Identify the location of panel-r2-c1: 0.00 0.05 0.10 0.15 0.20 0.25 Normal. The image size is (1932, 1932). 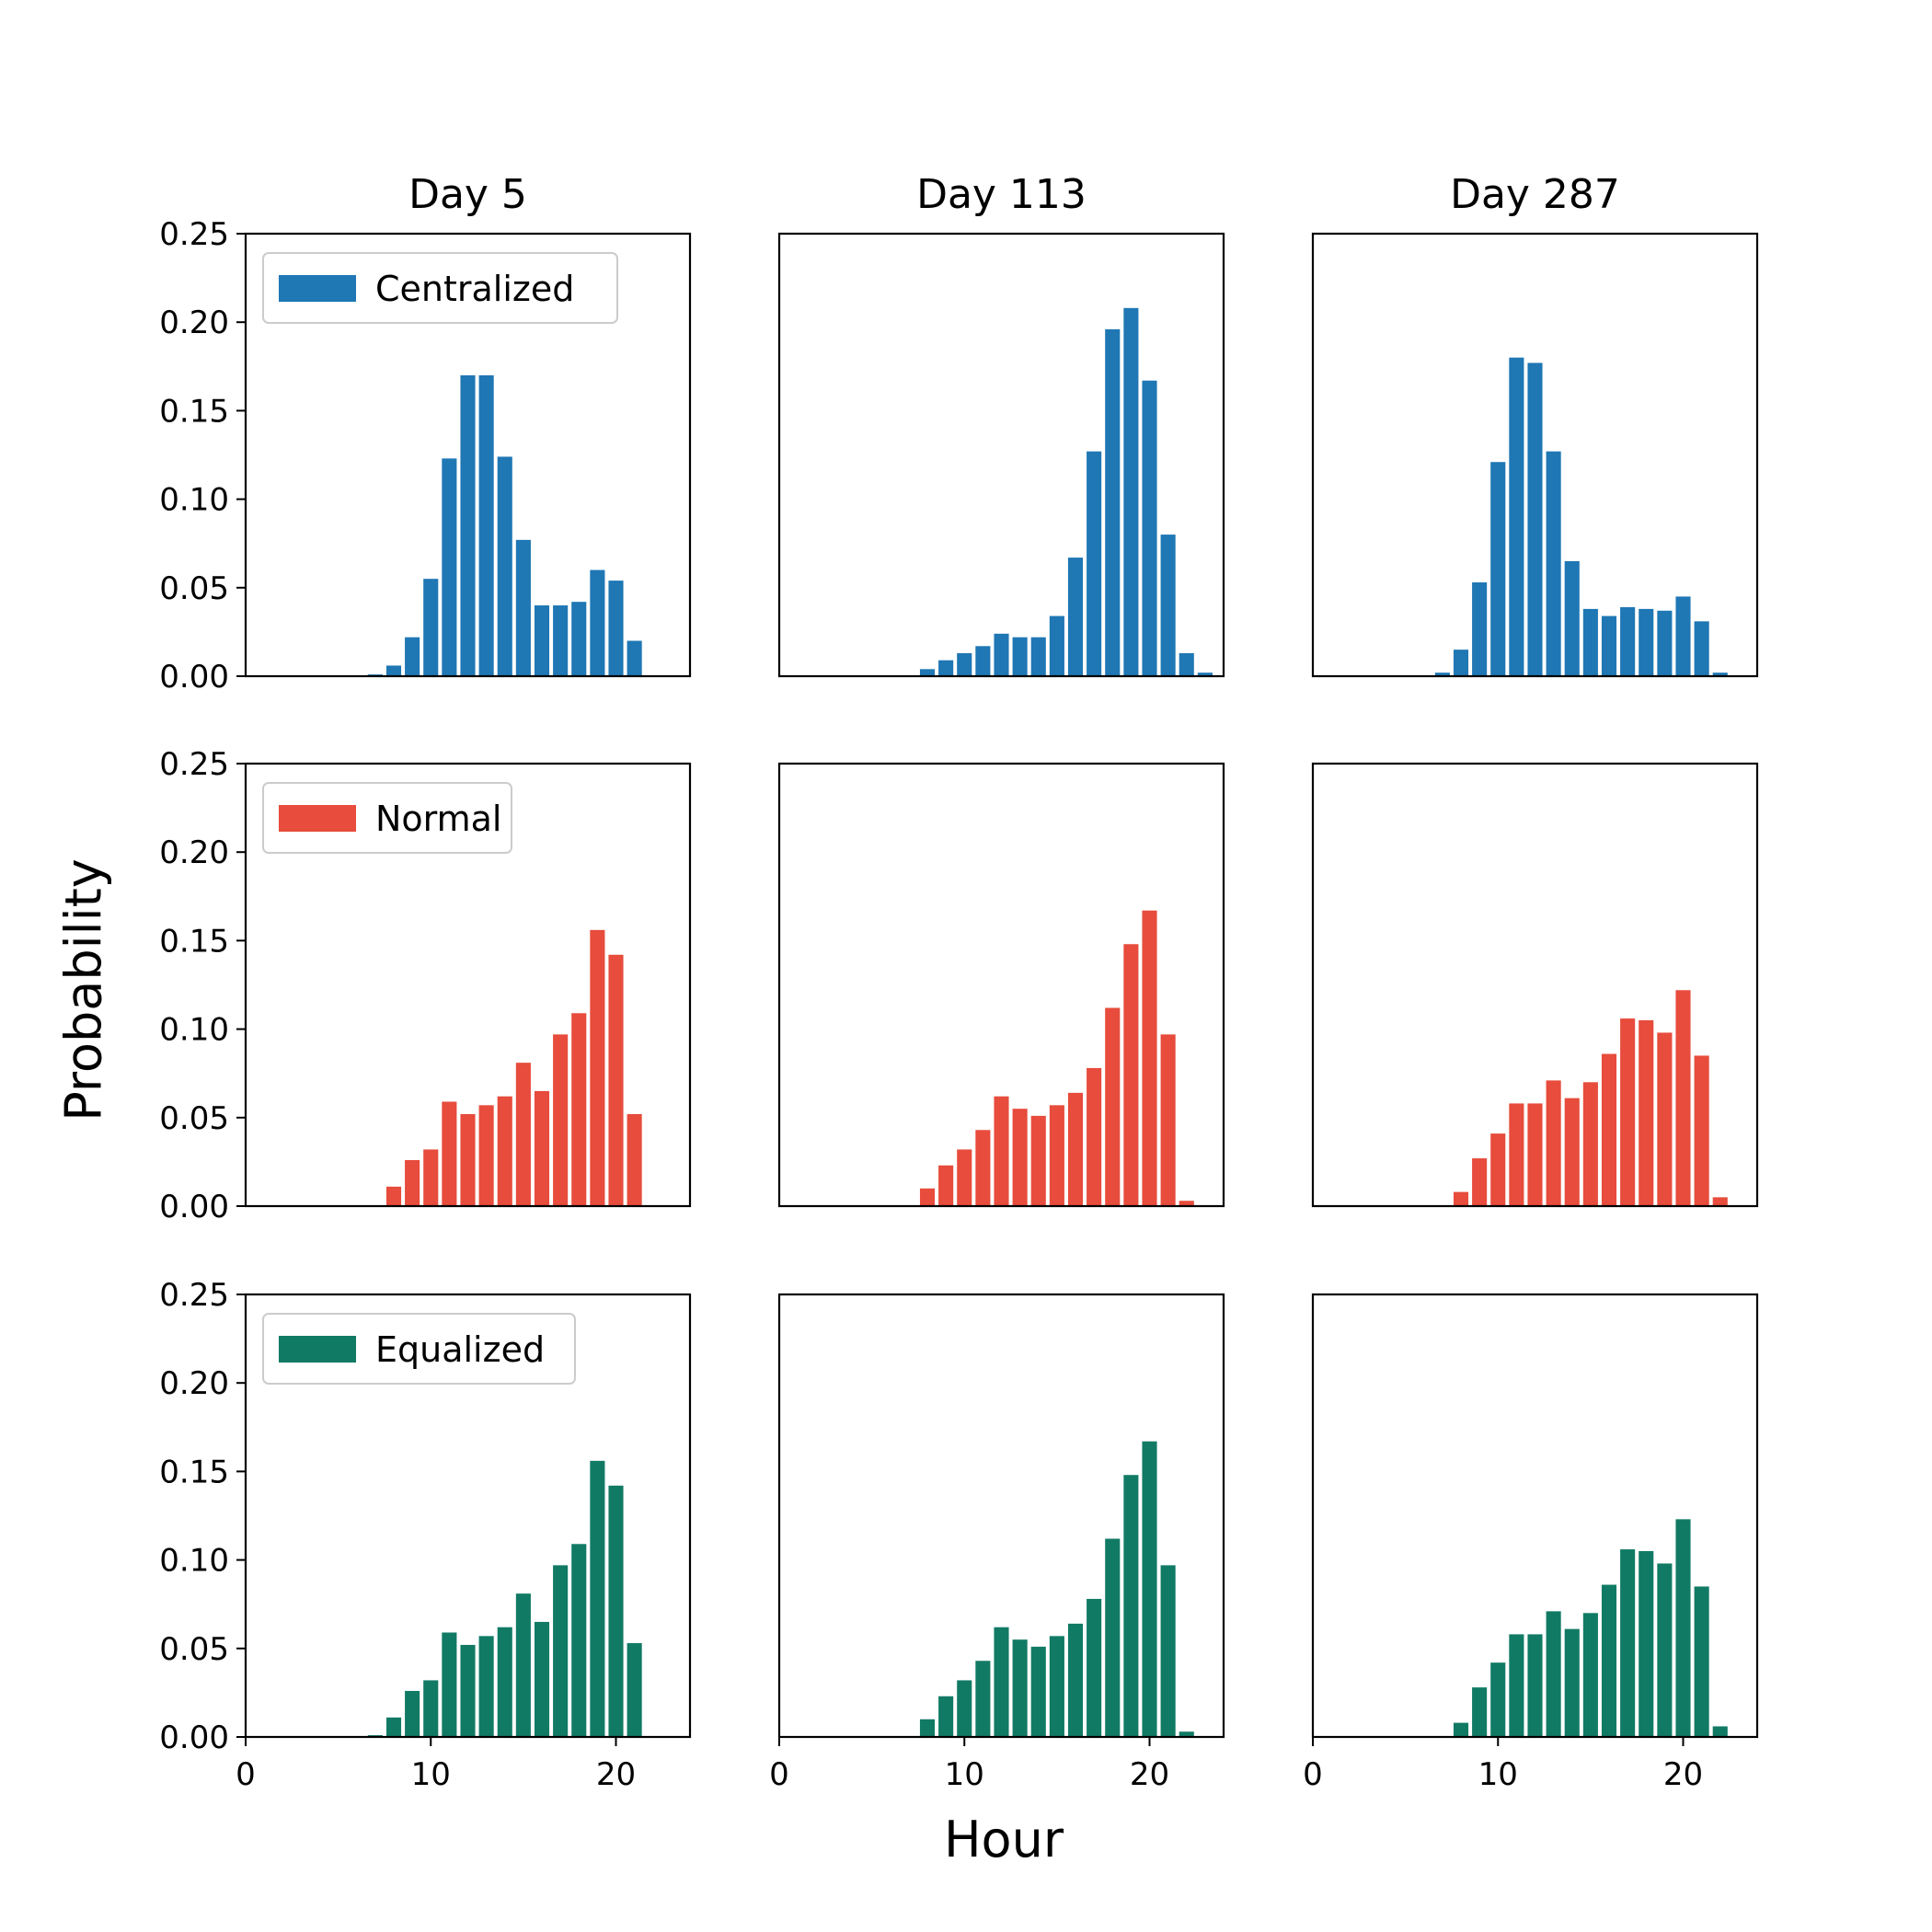
(425, 985).